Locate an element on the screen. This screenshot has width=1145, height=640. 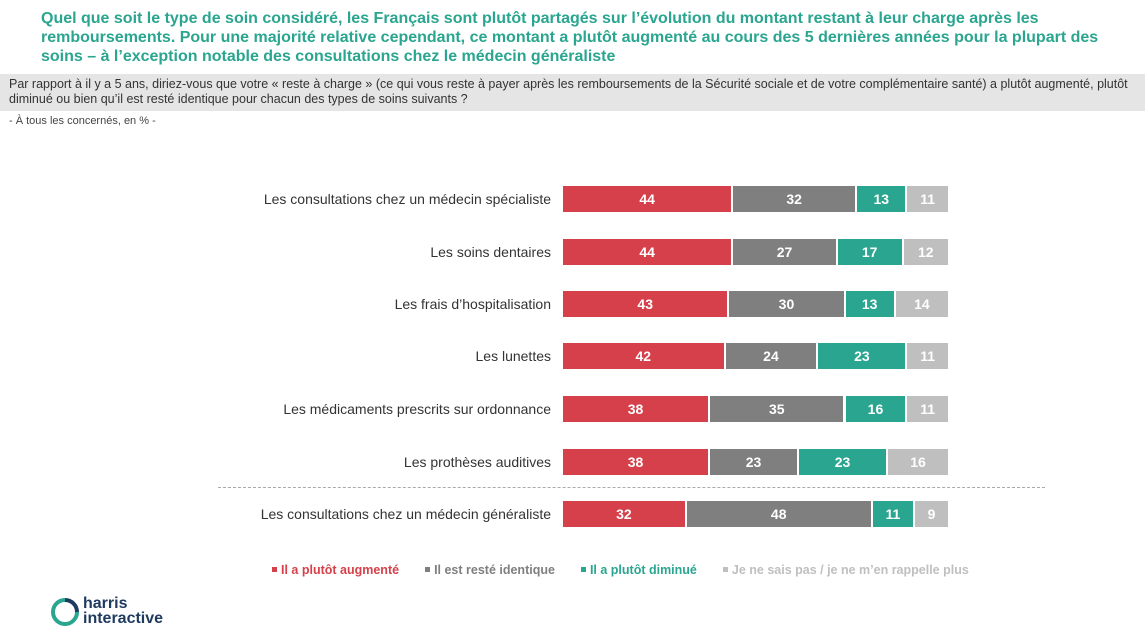
bar-segment: 14 is located at coordinates (922, 304).